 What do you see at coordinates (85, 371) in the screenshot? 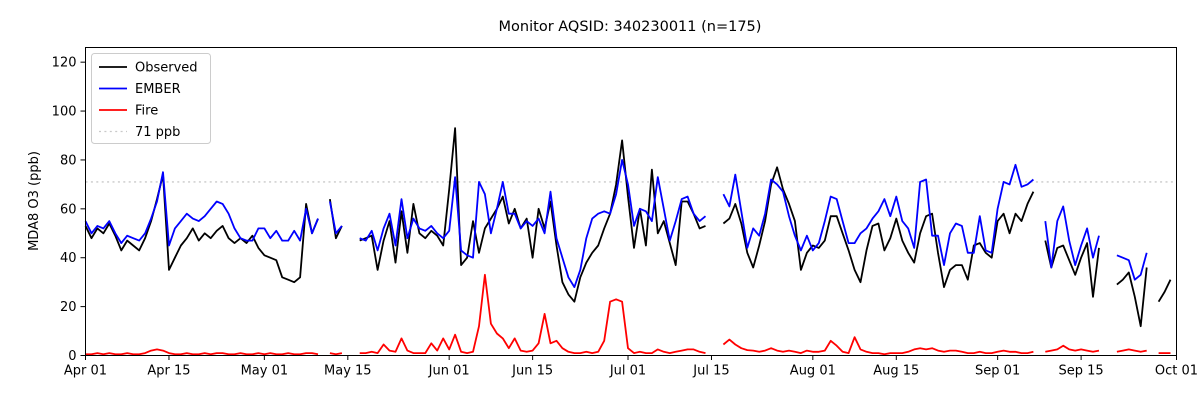
I see `x-tick-label: Apr 01` at bounding box center [85, 371].